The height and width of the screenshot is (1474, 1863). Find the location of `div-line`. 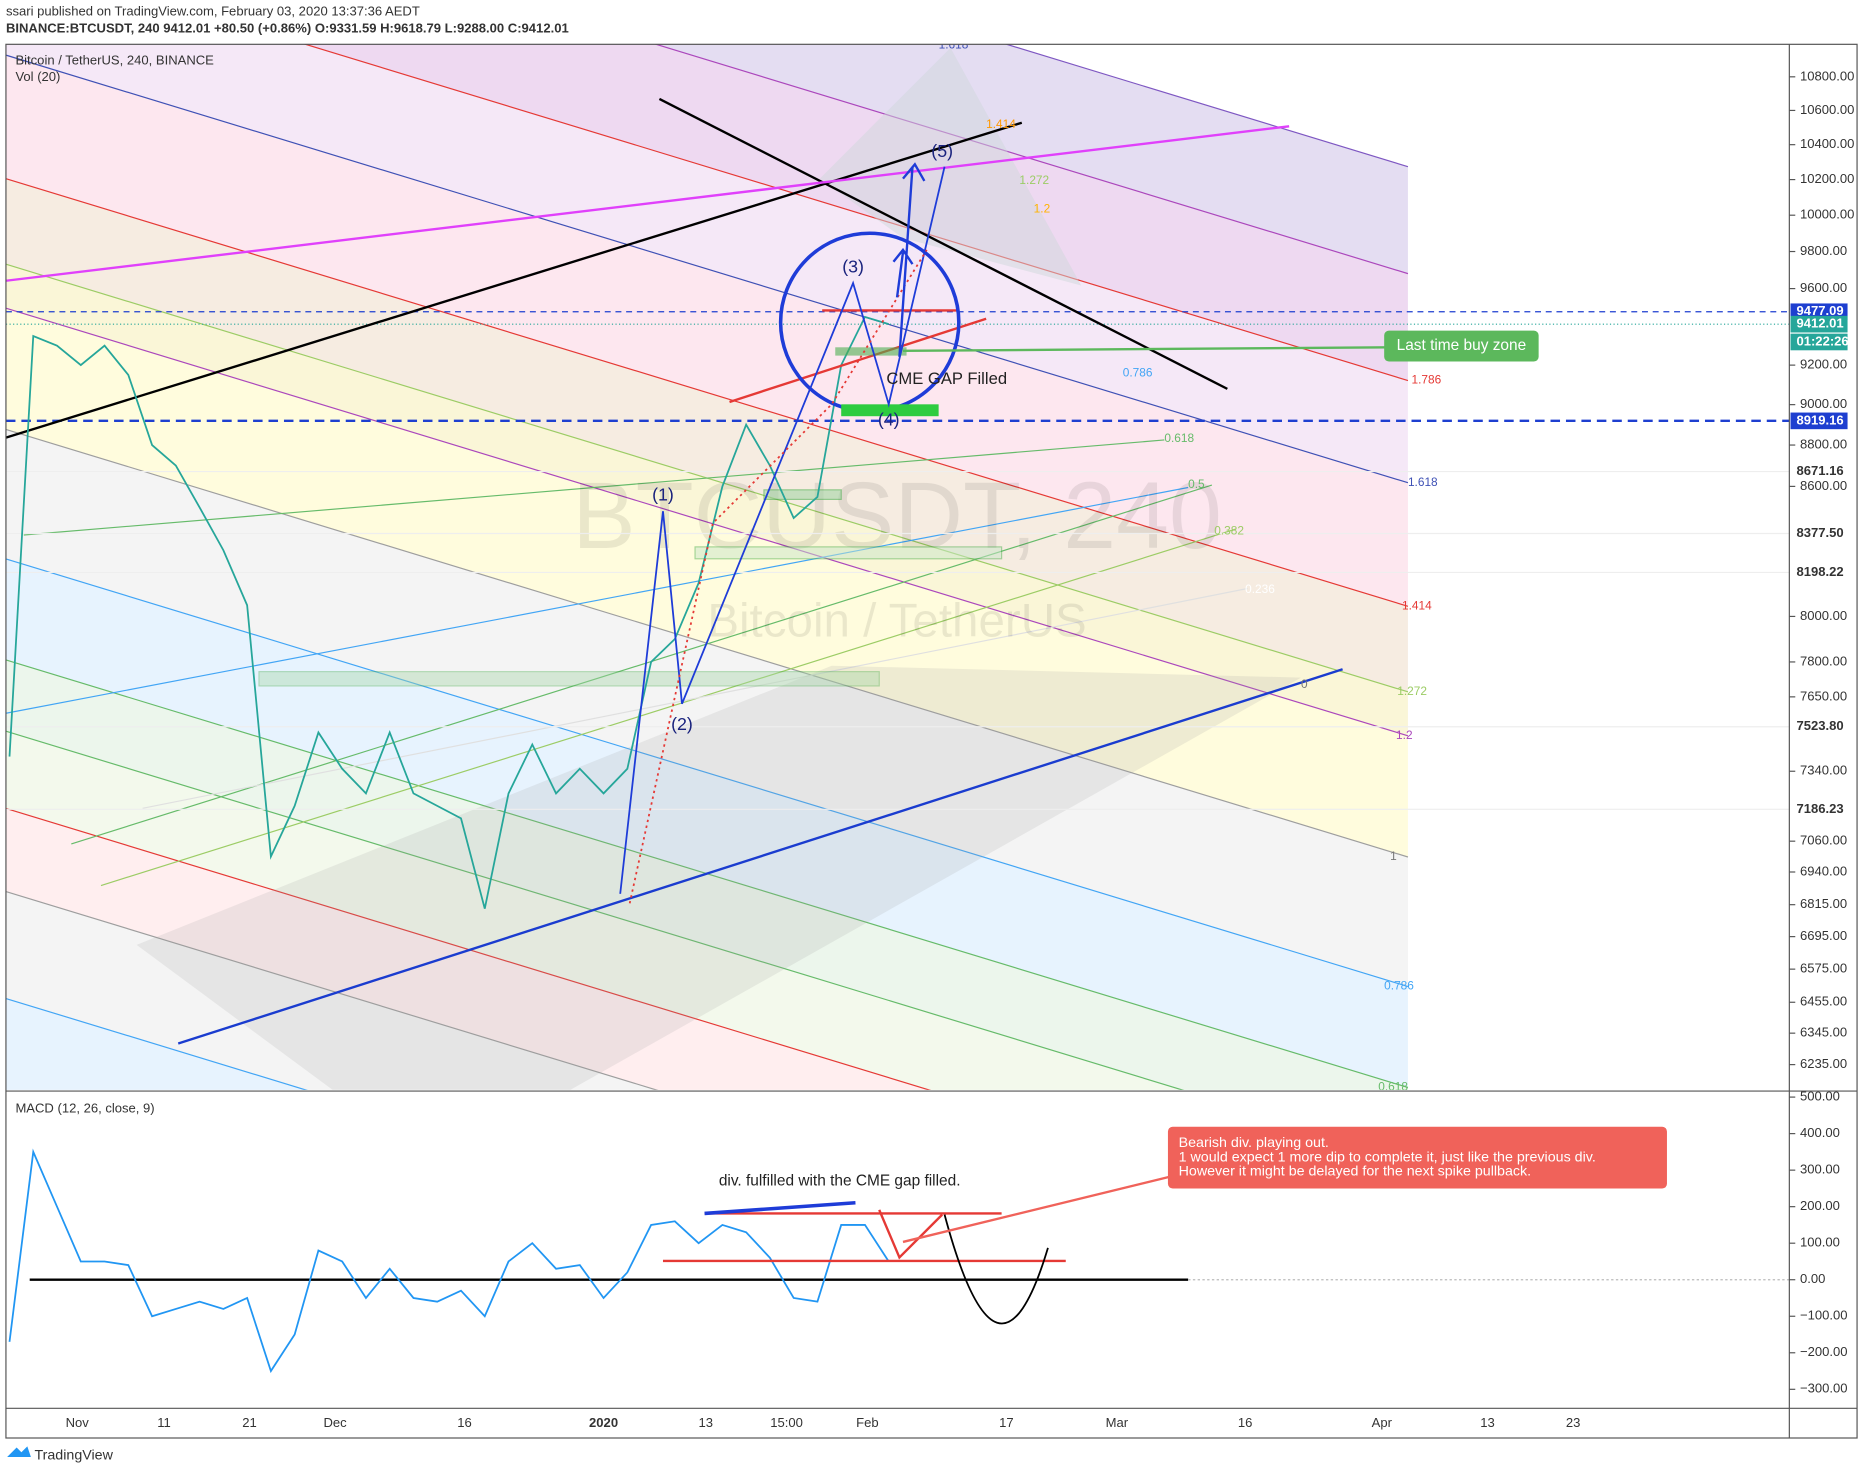

div-line is located at coordinates (780, 1208).